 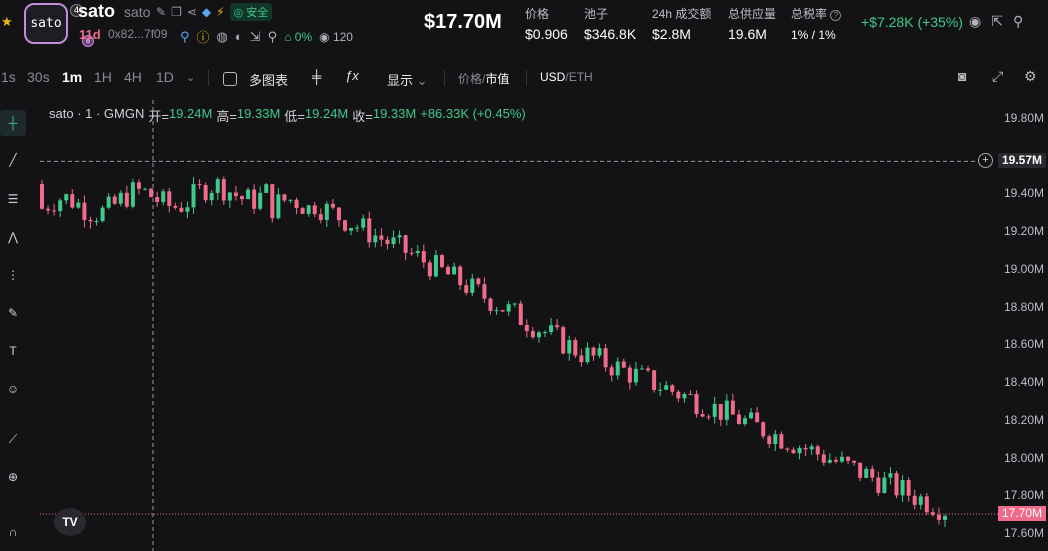 What do you see at coordinates (13, 477) in the screenshot?
I see `zoom-in-icon: ⊕` at bounding box center [13, 477].